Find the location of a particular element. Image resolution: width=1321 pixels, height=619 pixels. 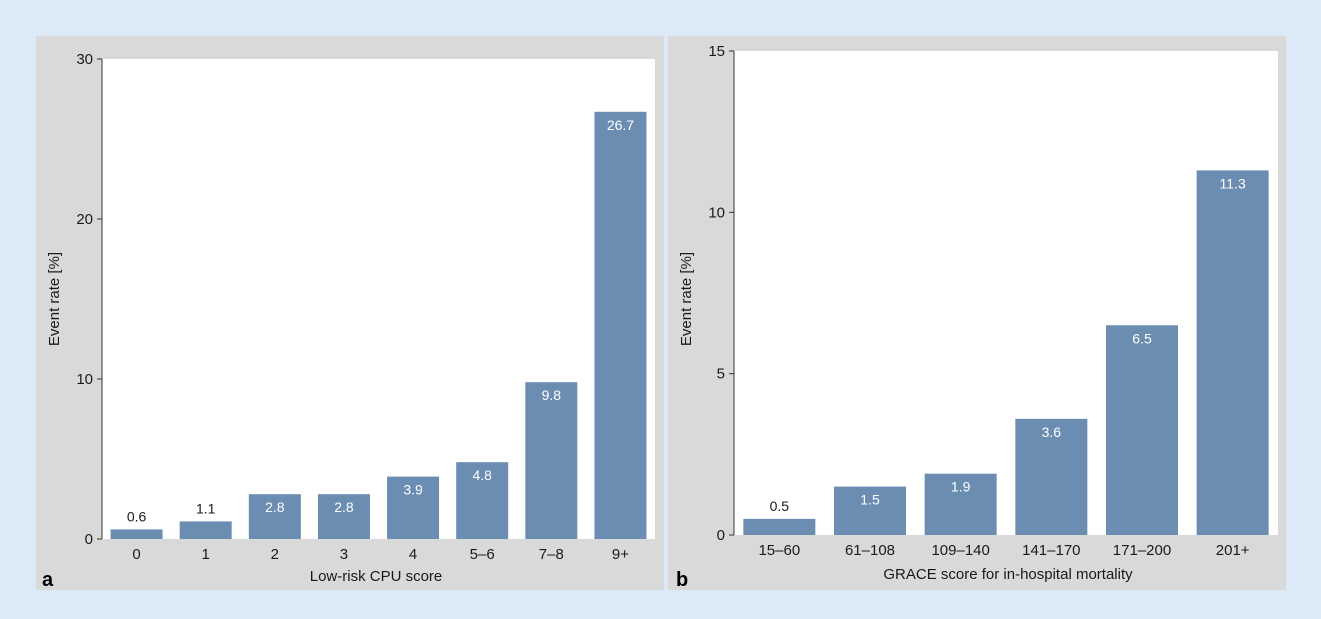

value-label: 1.5 is located at coordinates (870, 500).